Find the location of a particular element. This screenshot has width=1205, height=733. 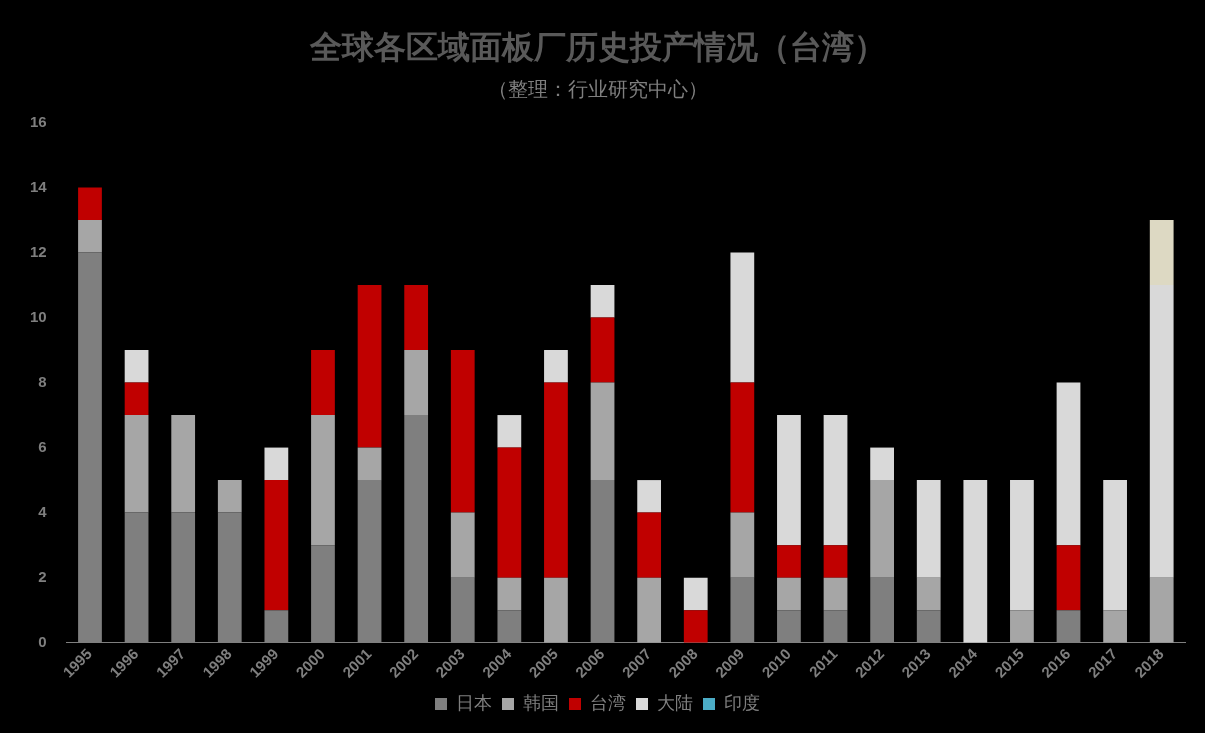

legend-label: 日本 is located at coordinates (474, 702).